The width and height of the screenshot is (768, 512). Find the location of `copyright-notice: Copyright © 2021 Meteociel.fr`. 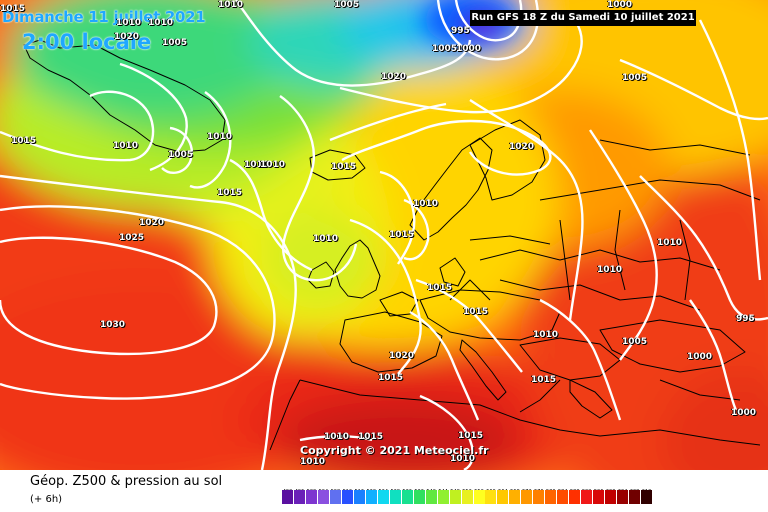

copyright-notice: Copyright © 2021 Meteociel.fr is located at coordinates (394, 450).